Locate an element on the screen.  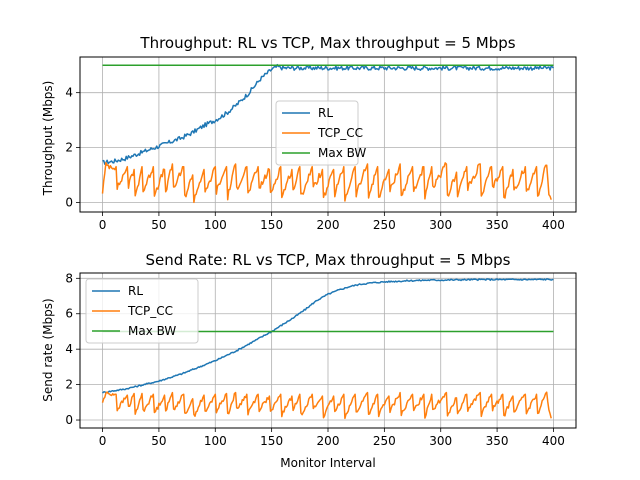
throughput-legend: RL TCP_CC Max BW is located at coordinates (320, 133).